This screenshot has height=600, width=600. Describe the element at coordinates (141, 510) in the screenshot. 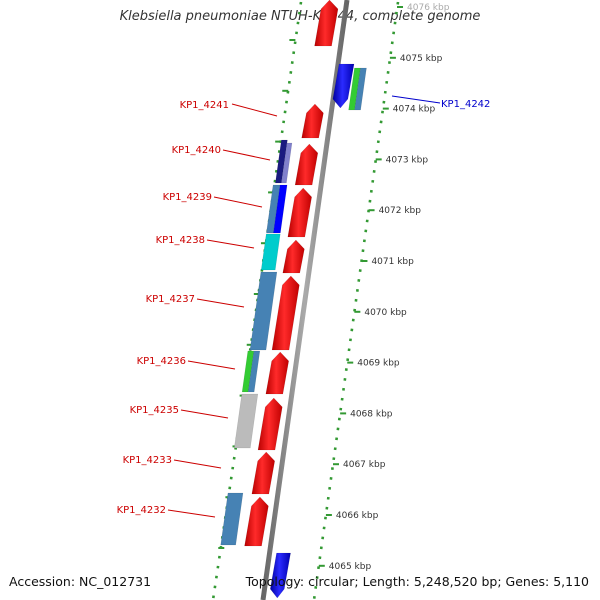

I see `gene-label: KP1_4232` at that location.